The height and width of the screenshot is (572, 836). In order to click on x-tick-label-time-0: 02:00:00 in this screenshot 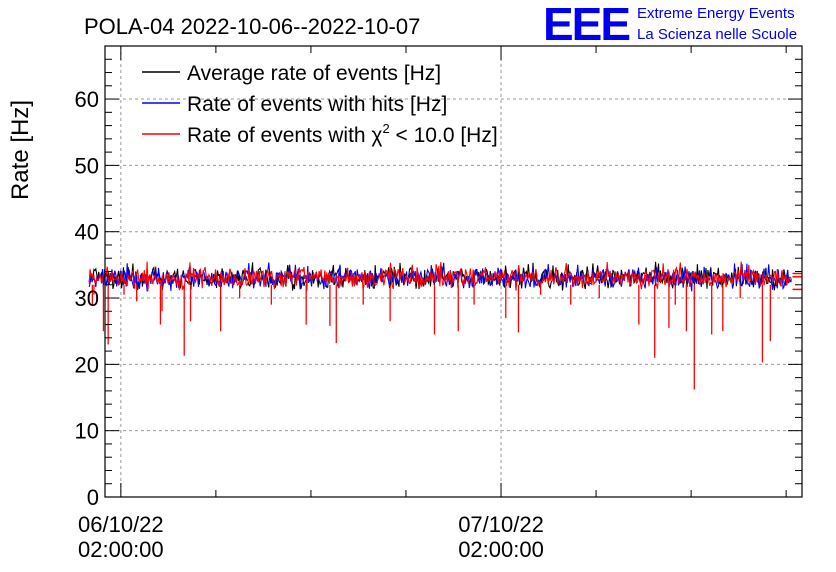, I will do `click(121, 549)`.